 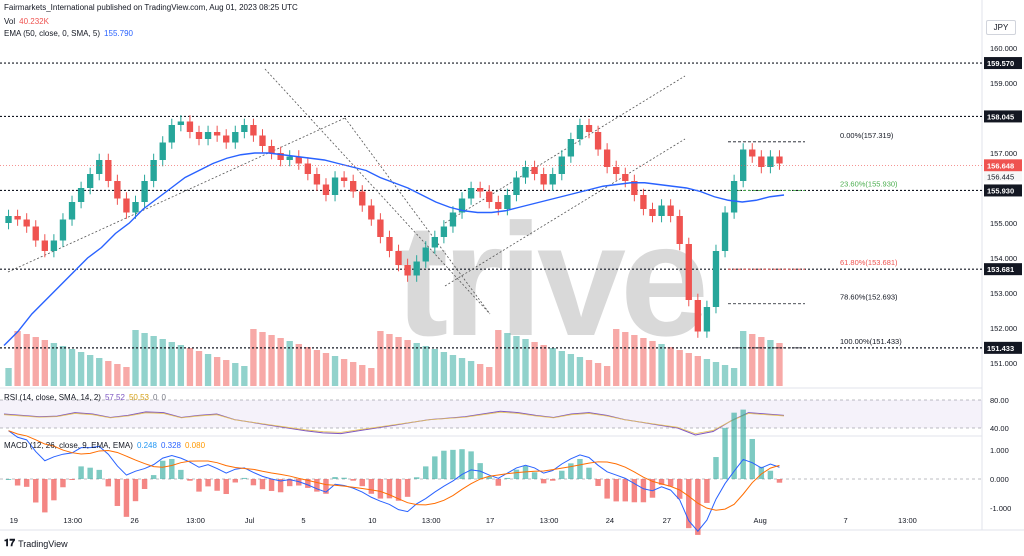 I want to click on ema-legend: EMA (50, close, 0, SMA, 5) 155.790, so click(x=70, y=33).